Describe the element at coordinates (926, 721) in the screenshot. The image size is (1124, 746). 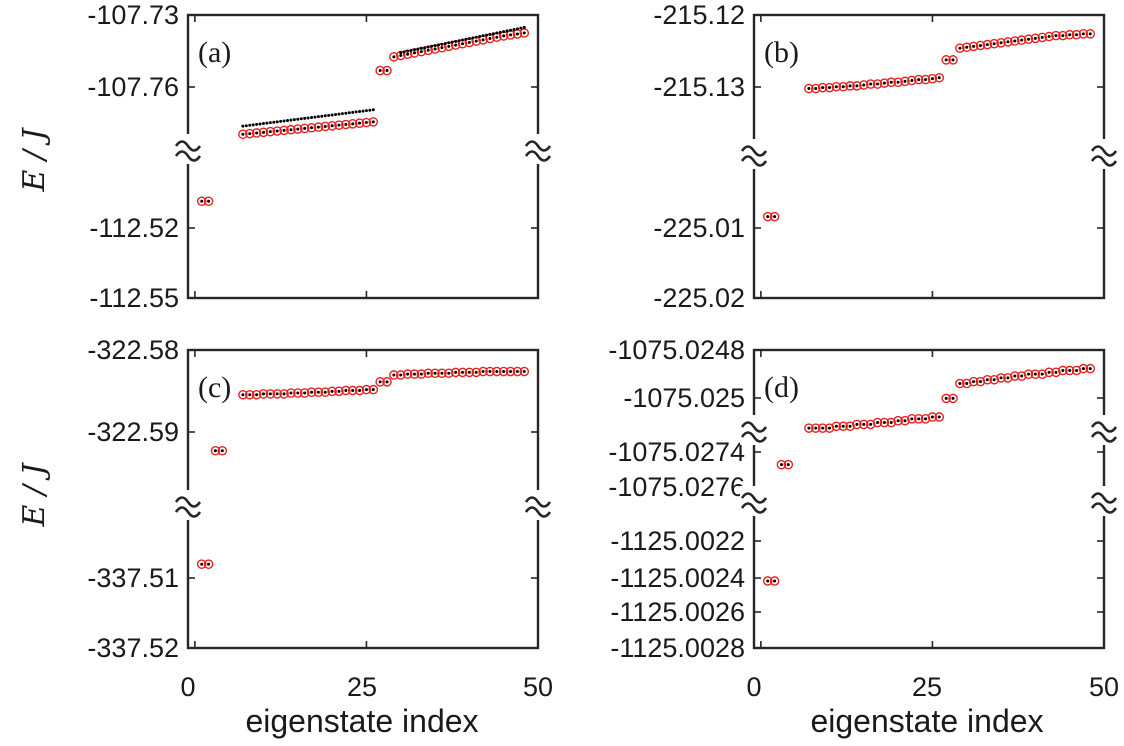
I see `x-axis-label-right: eigenstate index` at that location.